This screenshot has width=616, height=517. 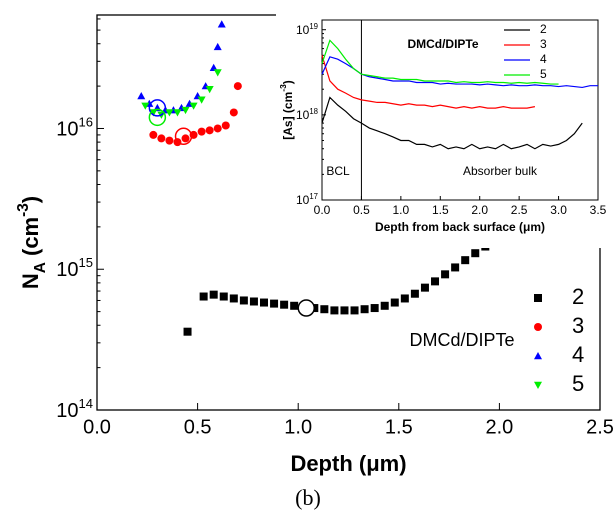 I want to click on y-axis-label-part: N, so click(x=30, y=281).